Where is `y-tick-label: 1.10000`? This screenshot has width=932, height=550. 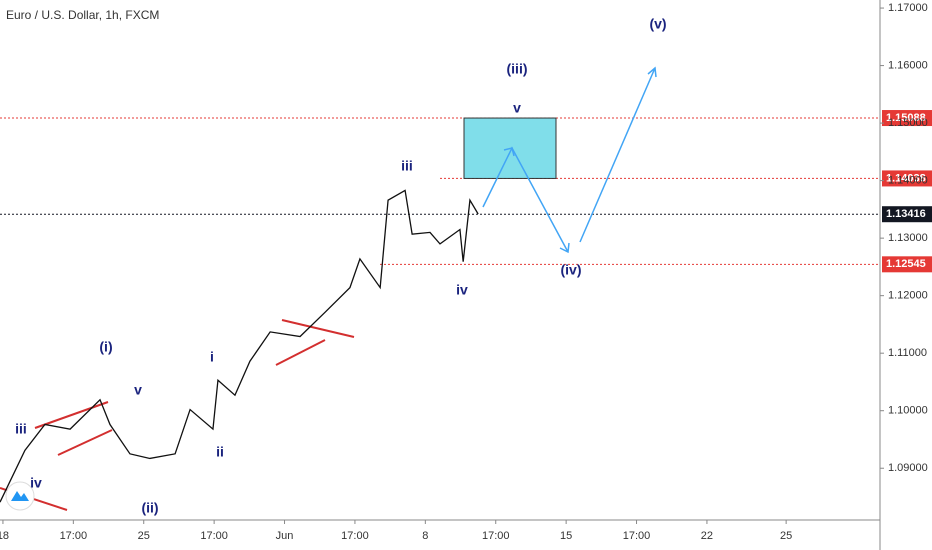 y-tick-label: 1.10000 is located at coordinates (908, 411).